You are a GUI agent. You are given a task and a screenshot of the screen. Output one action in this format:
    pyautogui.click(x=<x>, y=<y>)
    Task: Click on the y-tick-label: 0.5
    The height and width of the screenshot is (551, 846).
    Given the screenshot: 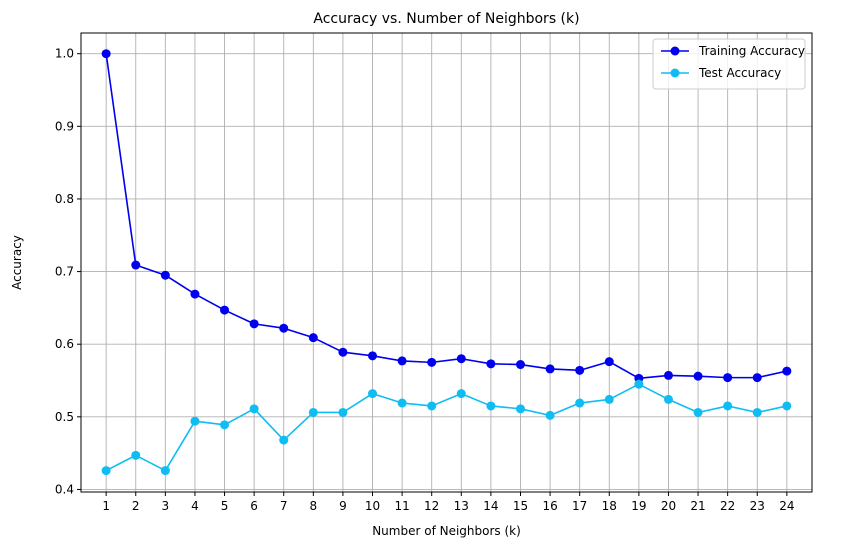 What is the action you would take?
    pyautogui.click(x=64, y=417)
    